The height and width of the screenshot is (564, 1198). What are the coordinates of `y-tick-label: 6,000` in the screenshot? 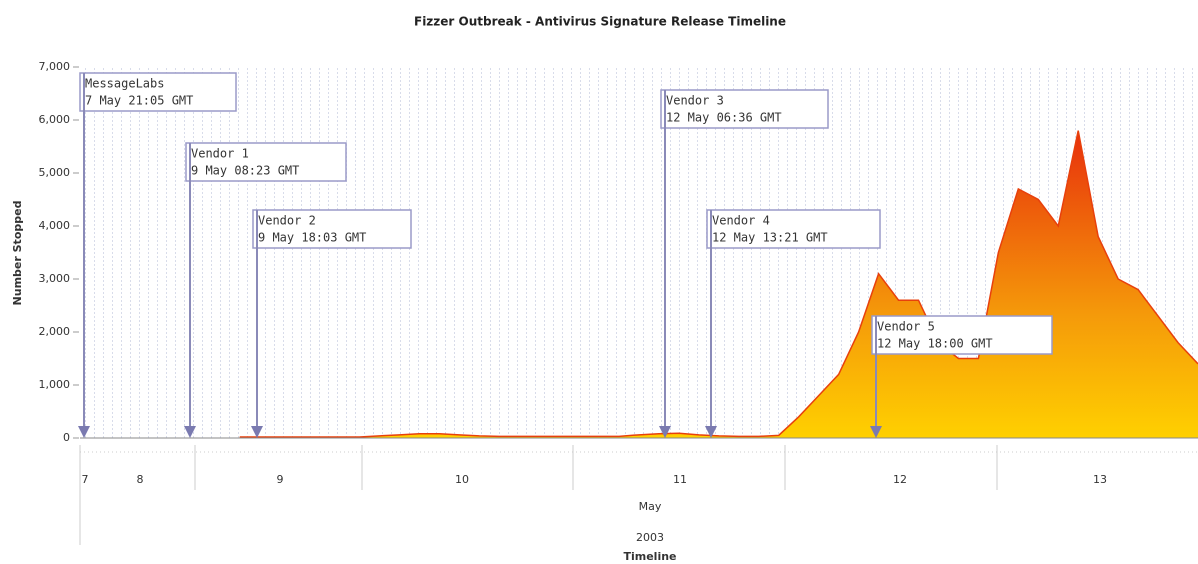 It's located at (55, 119).